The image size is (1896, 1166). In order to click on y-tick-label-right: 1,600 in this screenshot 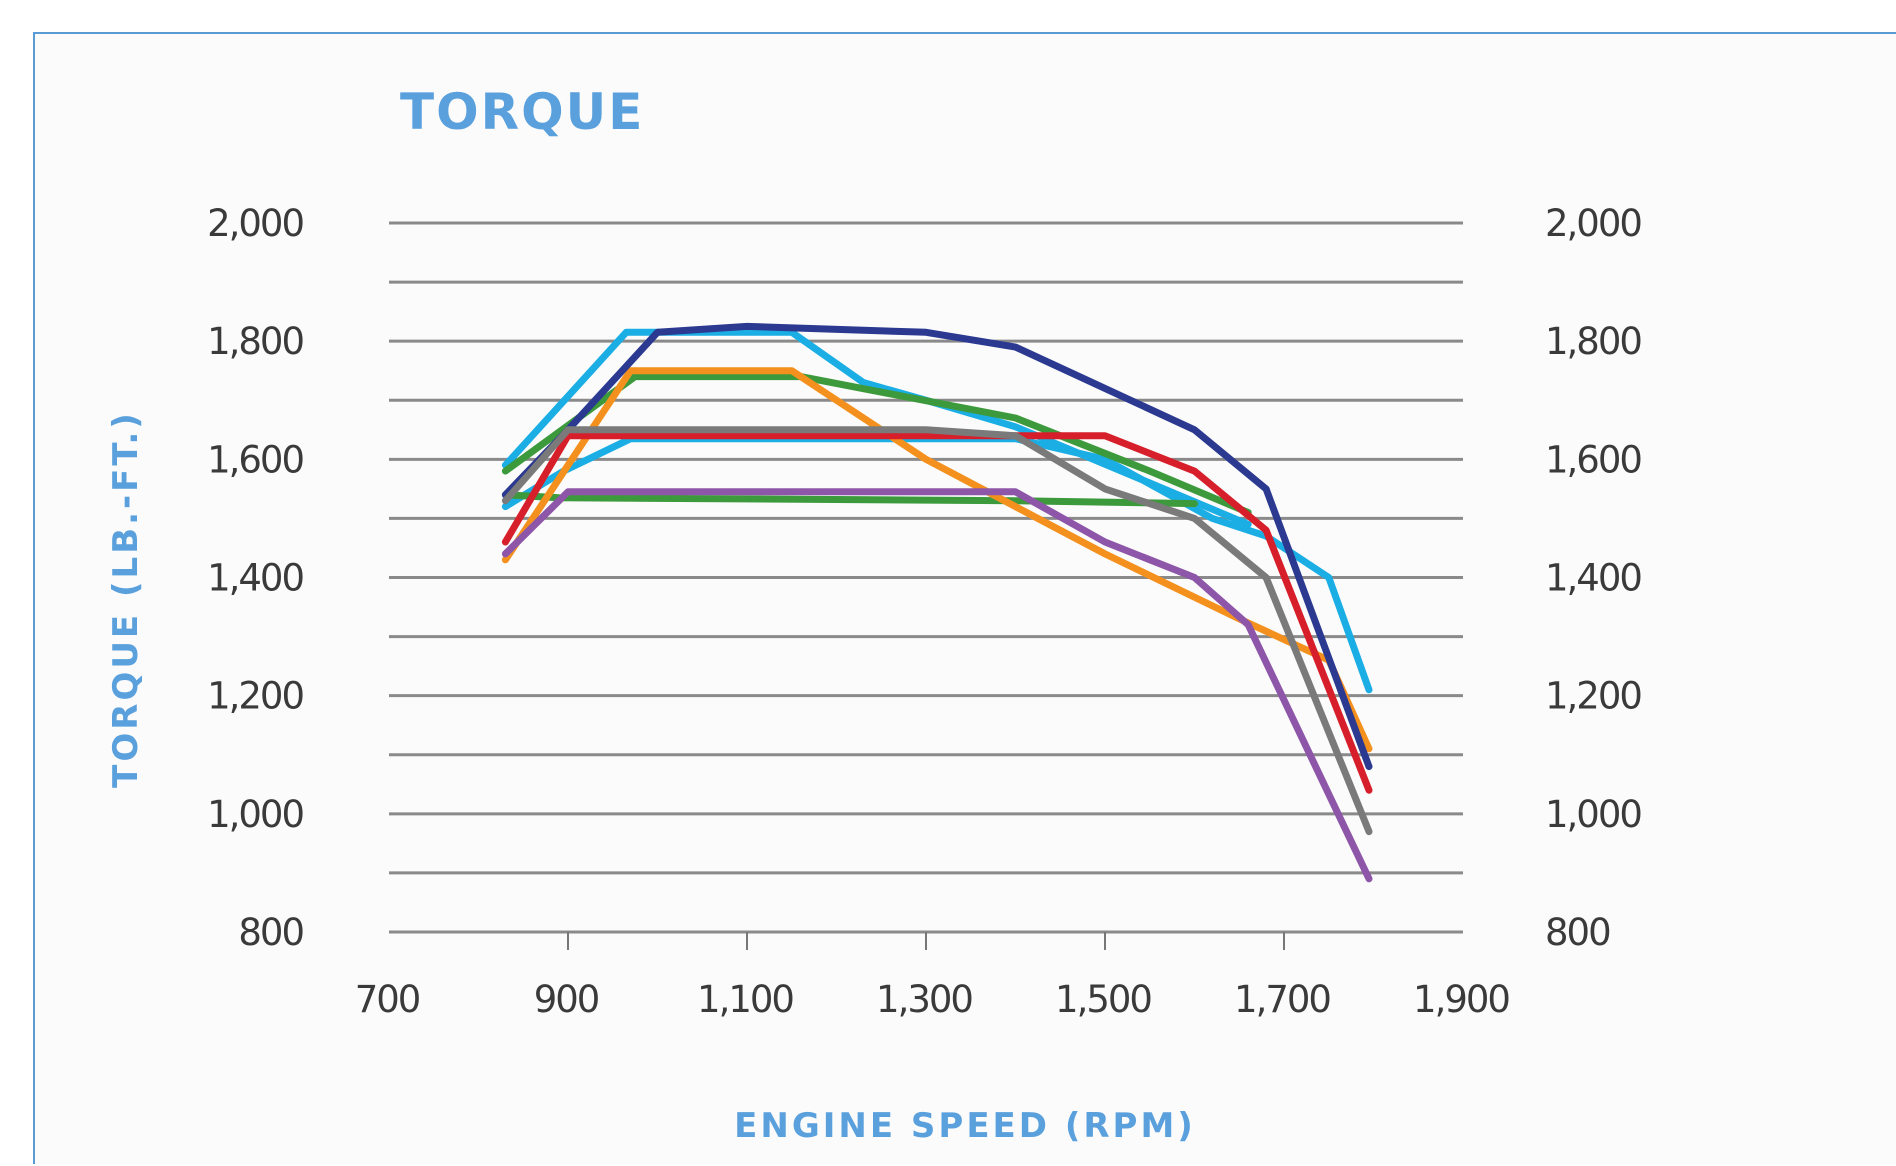, I will do `click(1593, 459)`.